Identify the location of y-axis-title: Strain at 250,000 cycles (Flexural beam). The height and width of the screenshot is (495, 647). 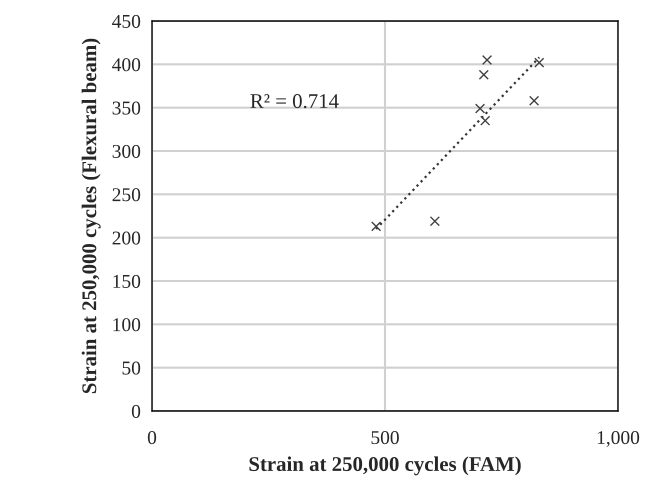
(91, 216).